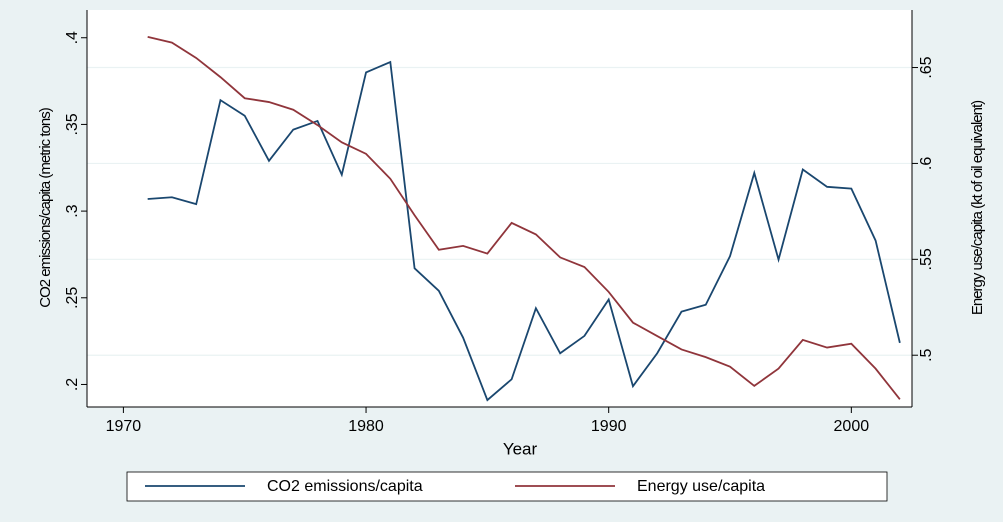 Image resolution: width=1003 pixels, height=522 pixels. I want to click on x-tick-label: 1970, so click(124, 426).